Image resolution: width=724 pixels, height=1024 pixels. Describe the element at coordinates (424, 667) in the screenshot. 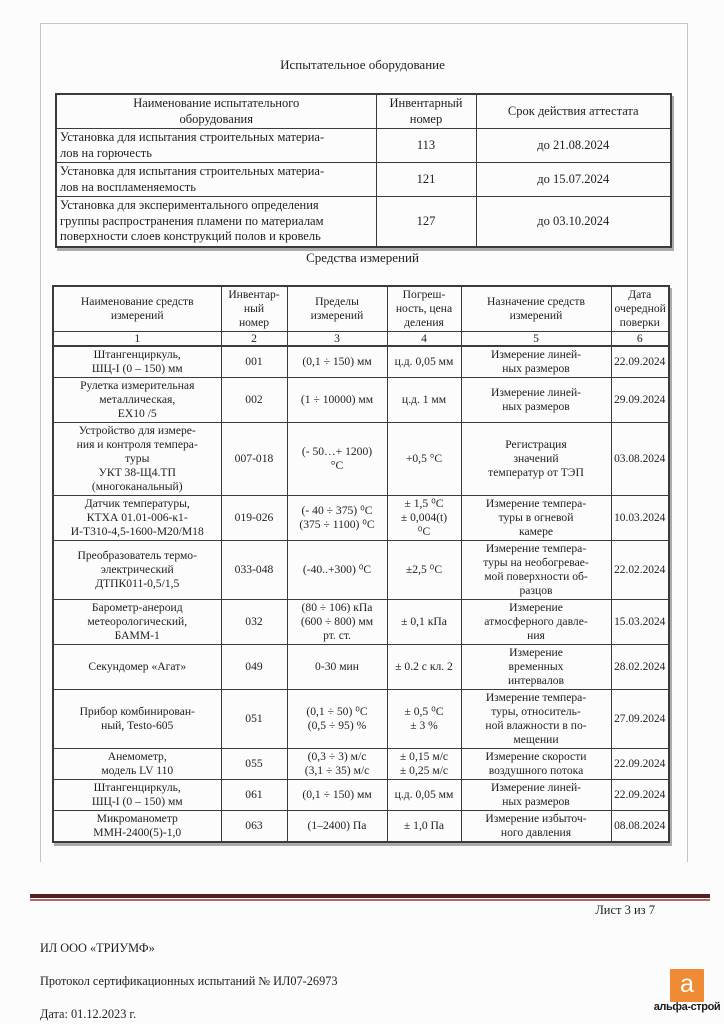

I see `error-cell: ± 0.2 с кл. 2` at that location.